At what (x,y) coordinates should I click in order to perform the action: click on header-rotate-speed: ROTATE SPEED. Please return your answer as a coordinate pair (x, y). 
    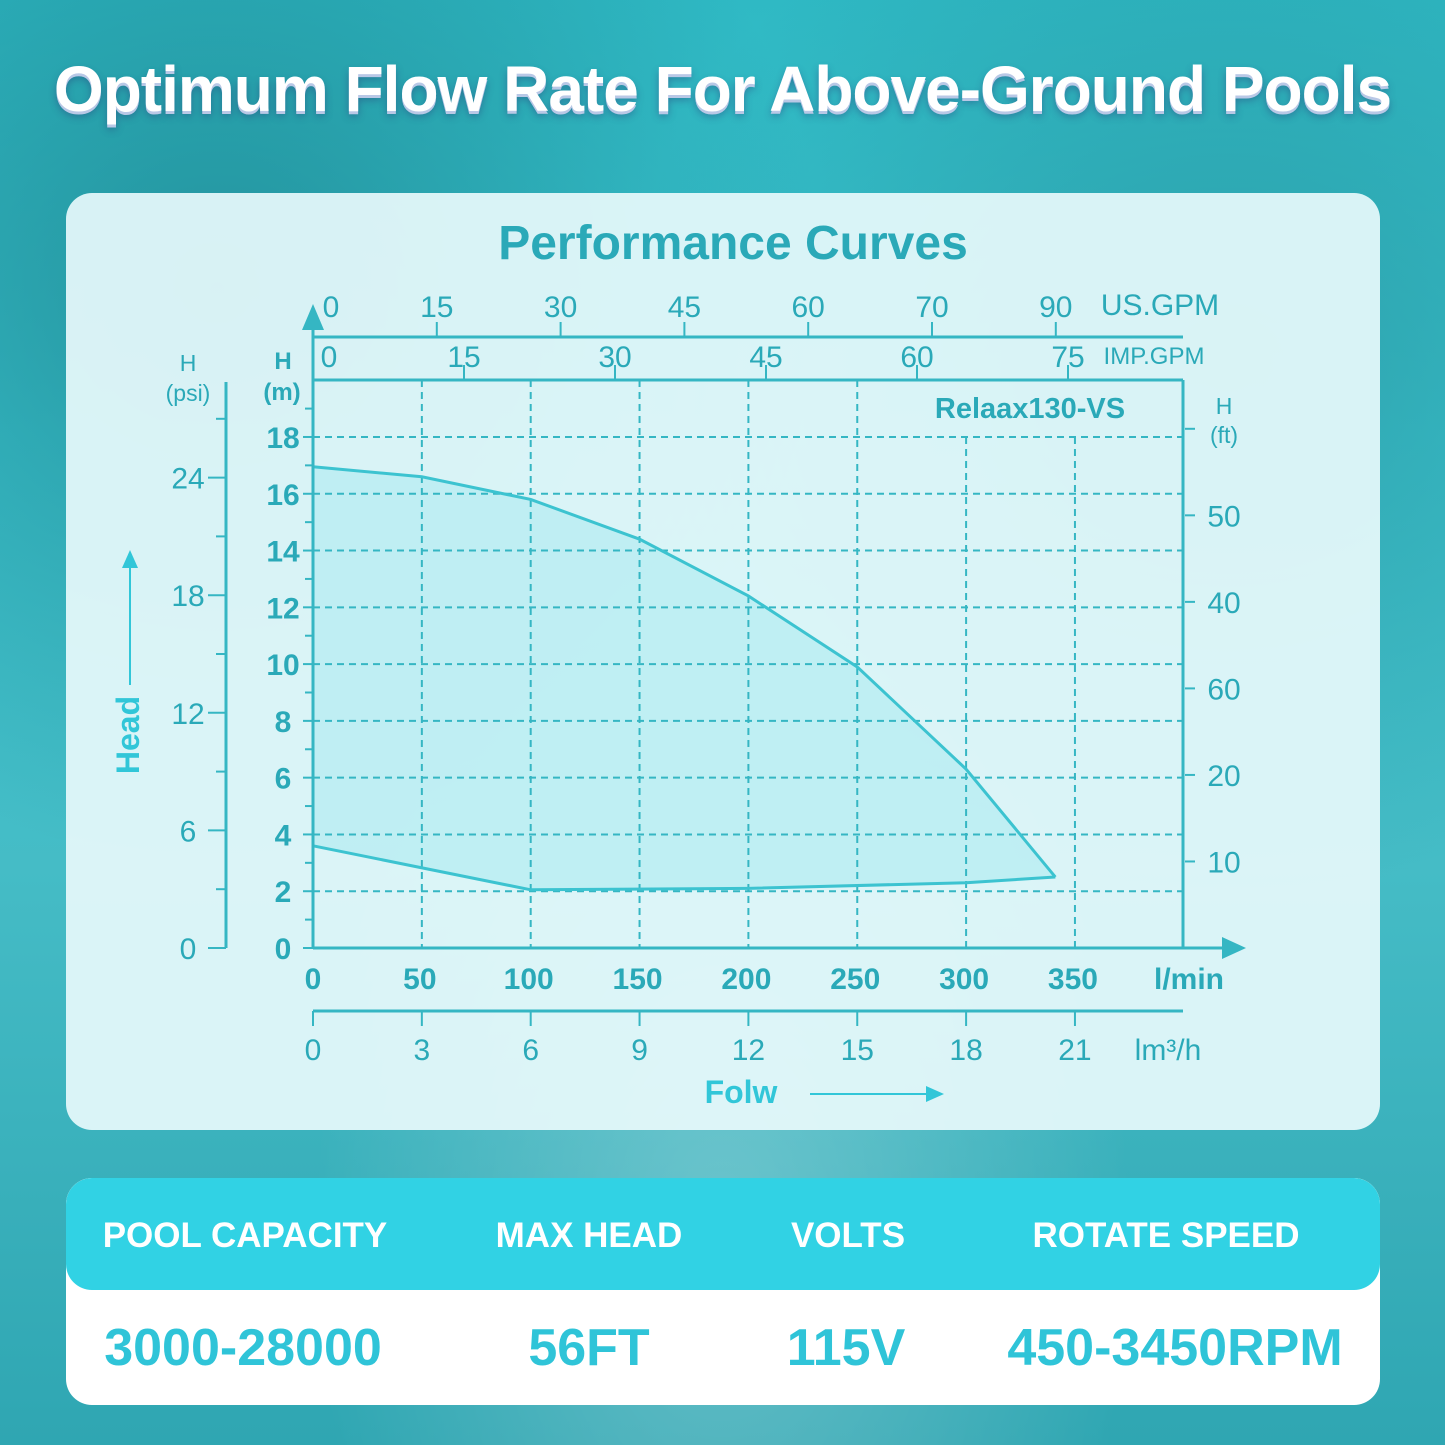
    Looking at the image, I should click on (1166, 1235).